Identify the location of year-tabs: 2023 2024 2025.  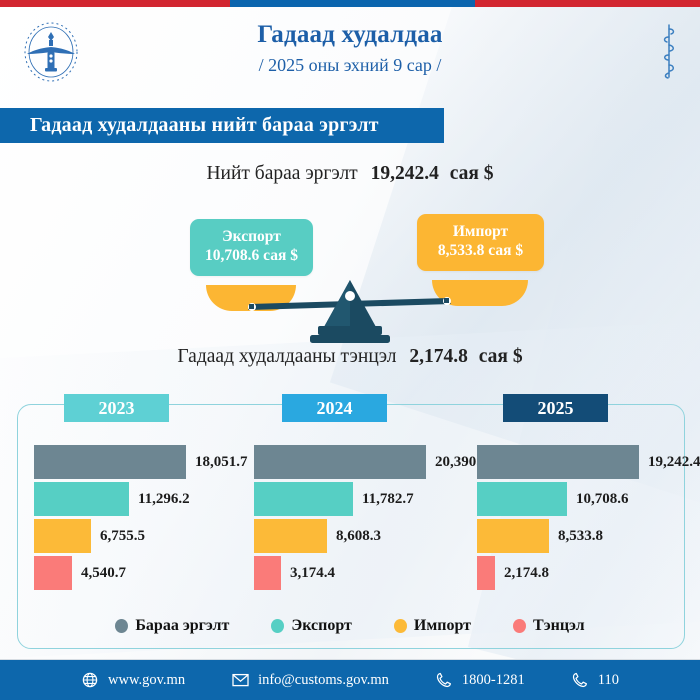
(350, 408).